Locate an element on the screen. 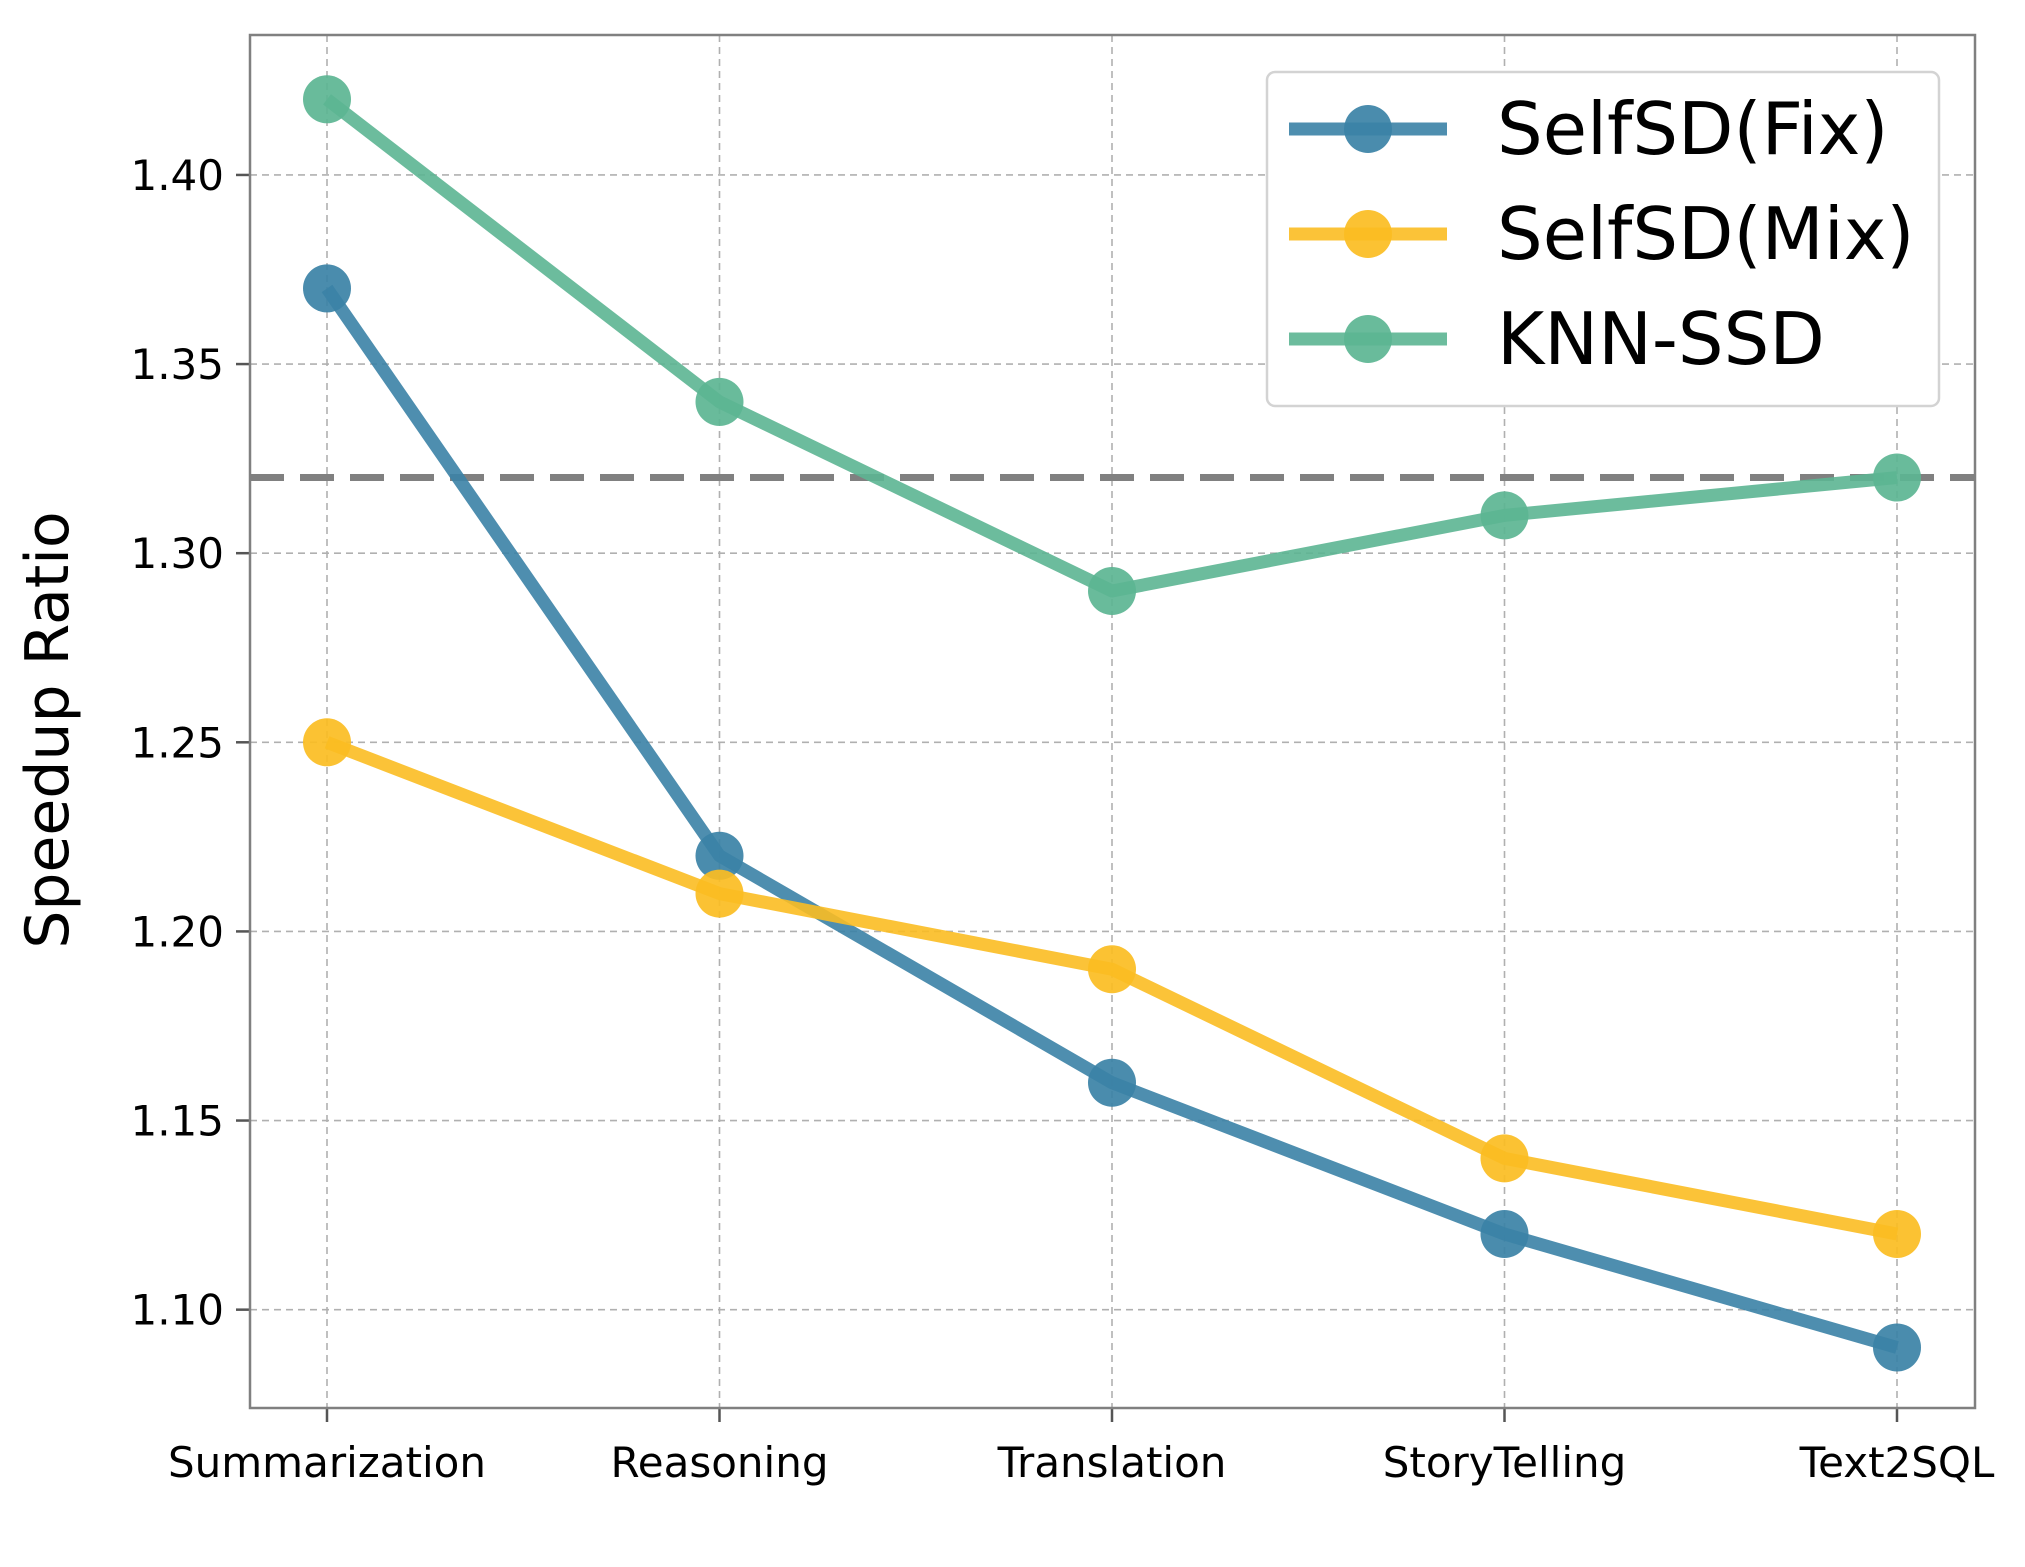  legend-entry-label: SelfSD(Fix) is located at coordinates (1692, 129).